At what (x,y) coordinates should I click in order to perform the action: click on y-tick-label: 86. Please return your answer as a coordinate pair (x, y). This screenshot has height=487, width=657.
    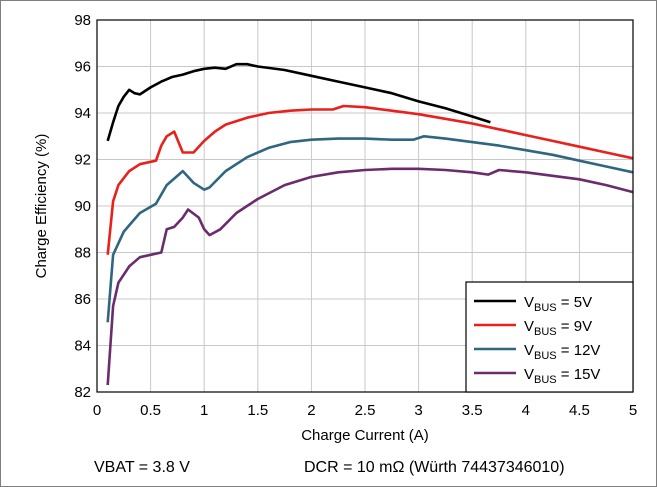
    Looking at the image, I should click on (82, 299).